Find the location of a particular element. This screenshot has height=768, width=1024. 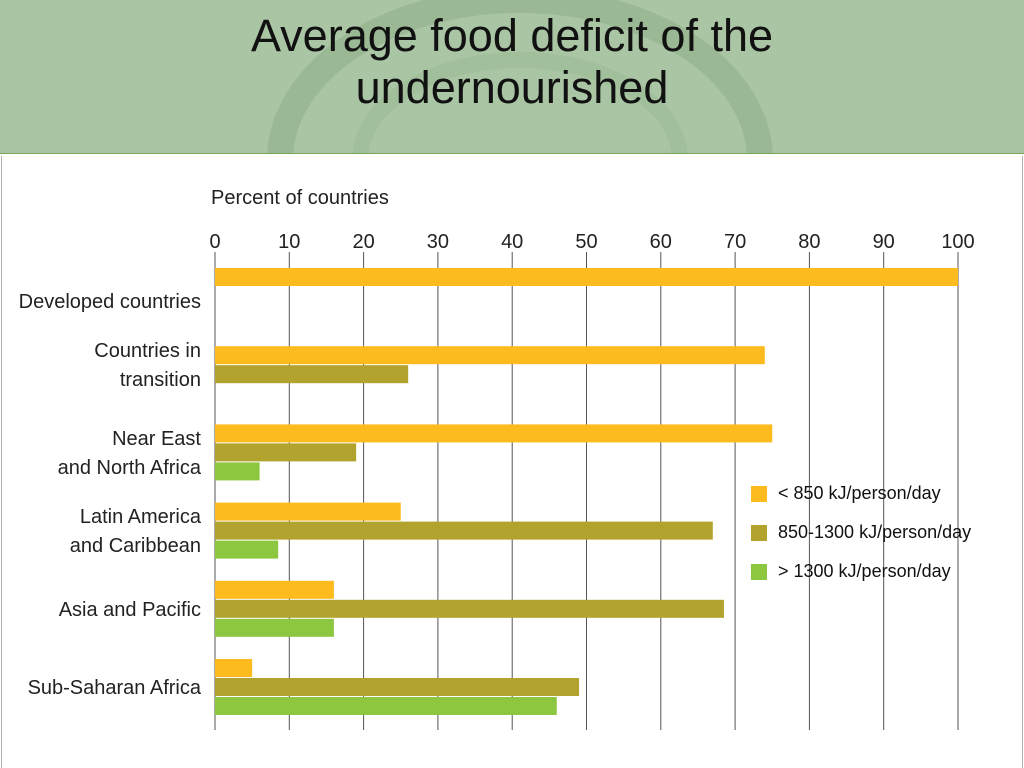

header-background-emblem is located at coordinates (520, 77).